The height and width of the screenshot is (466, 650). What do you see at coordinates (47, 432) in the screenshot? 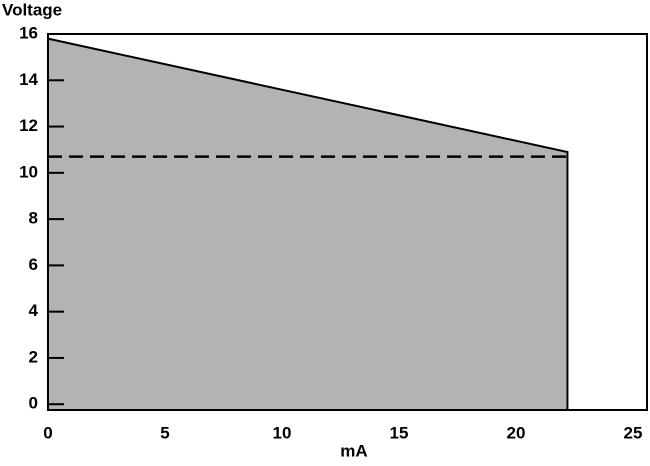
I see `x-tick-label: 0` at bounding box center [47, 432].